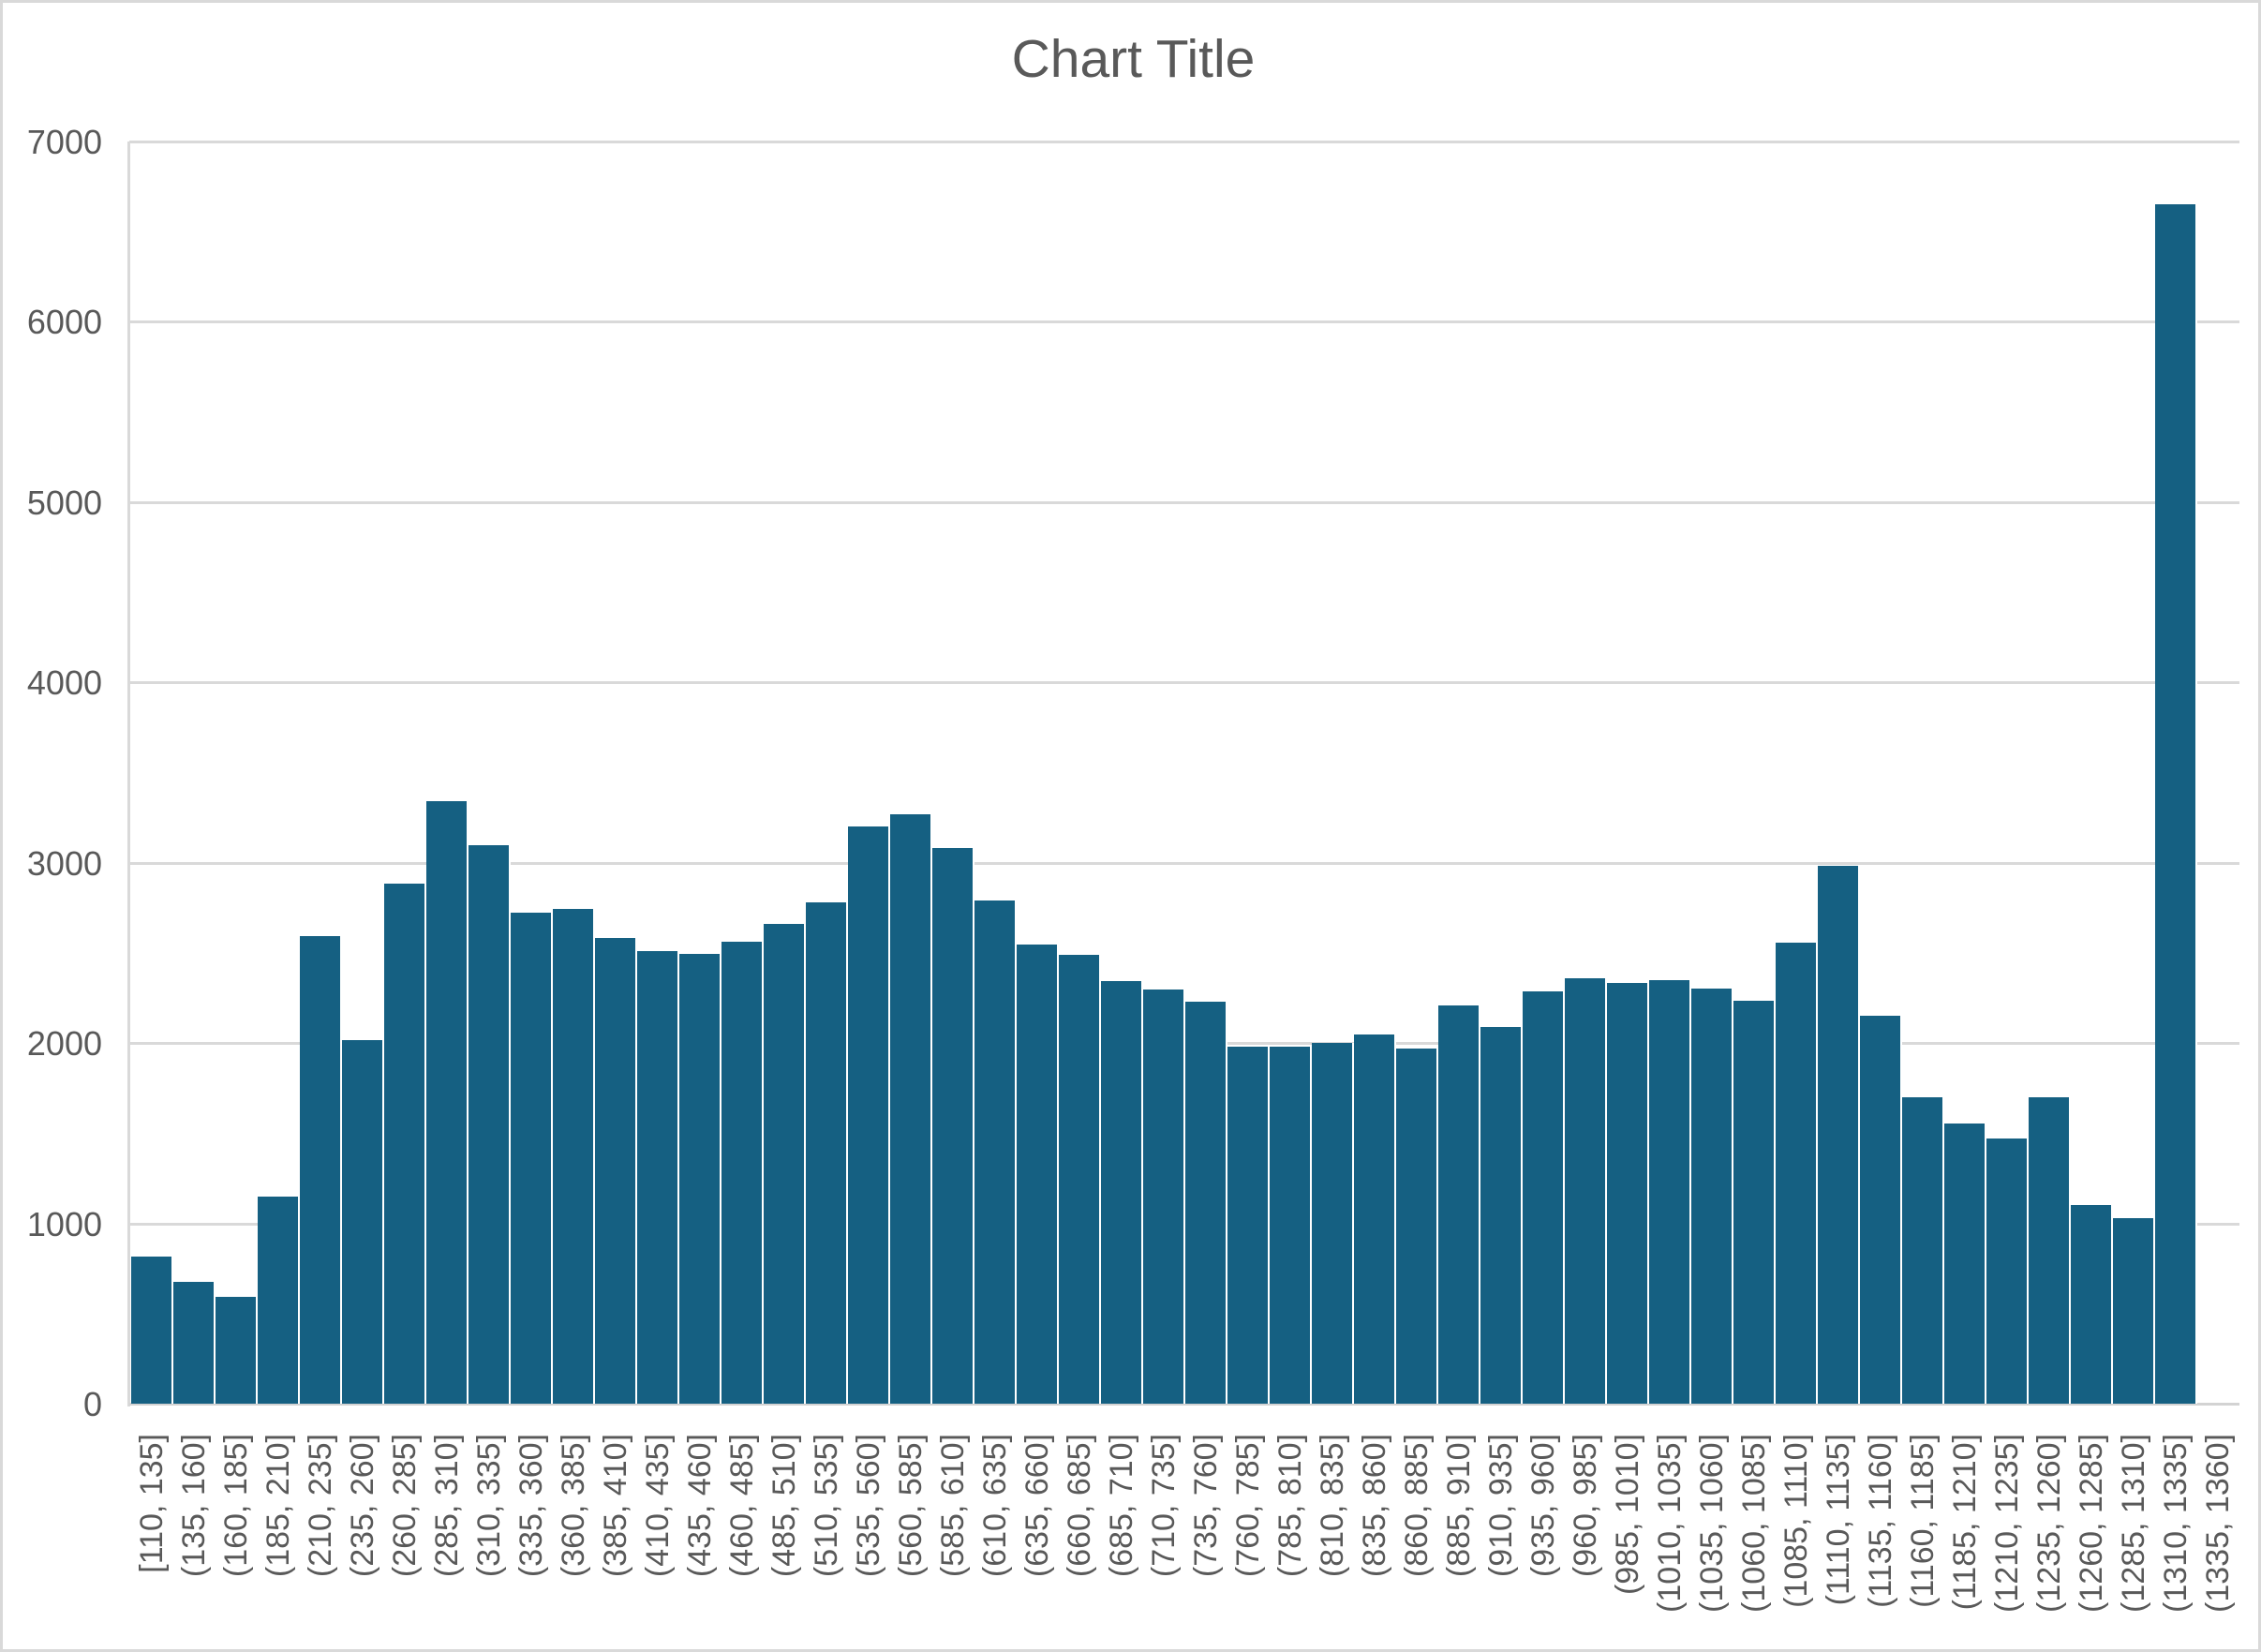  I want to click on x-axis-tick-label: (785, 810], so click(1290, 1506).